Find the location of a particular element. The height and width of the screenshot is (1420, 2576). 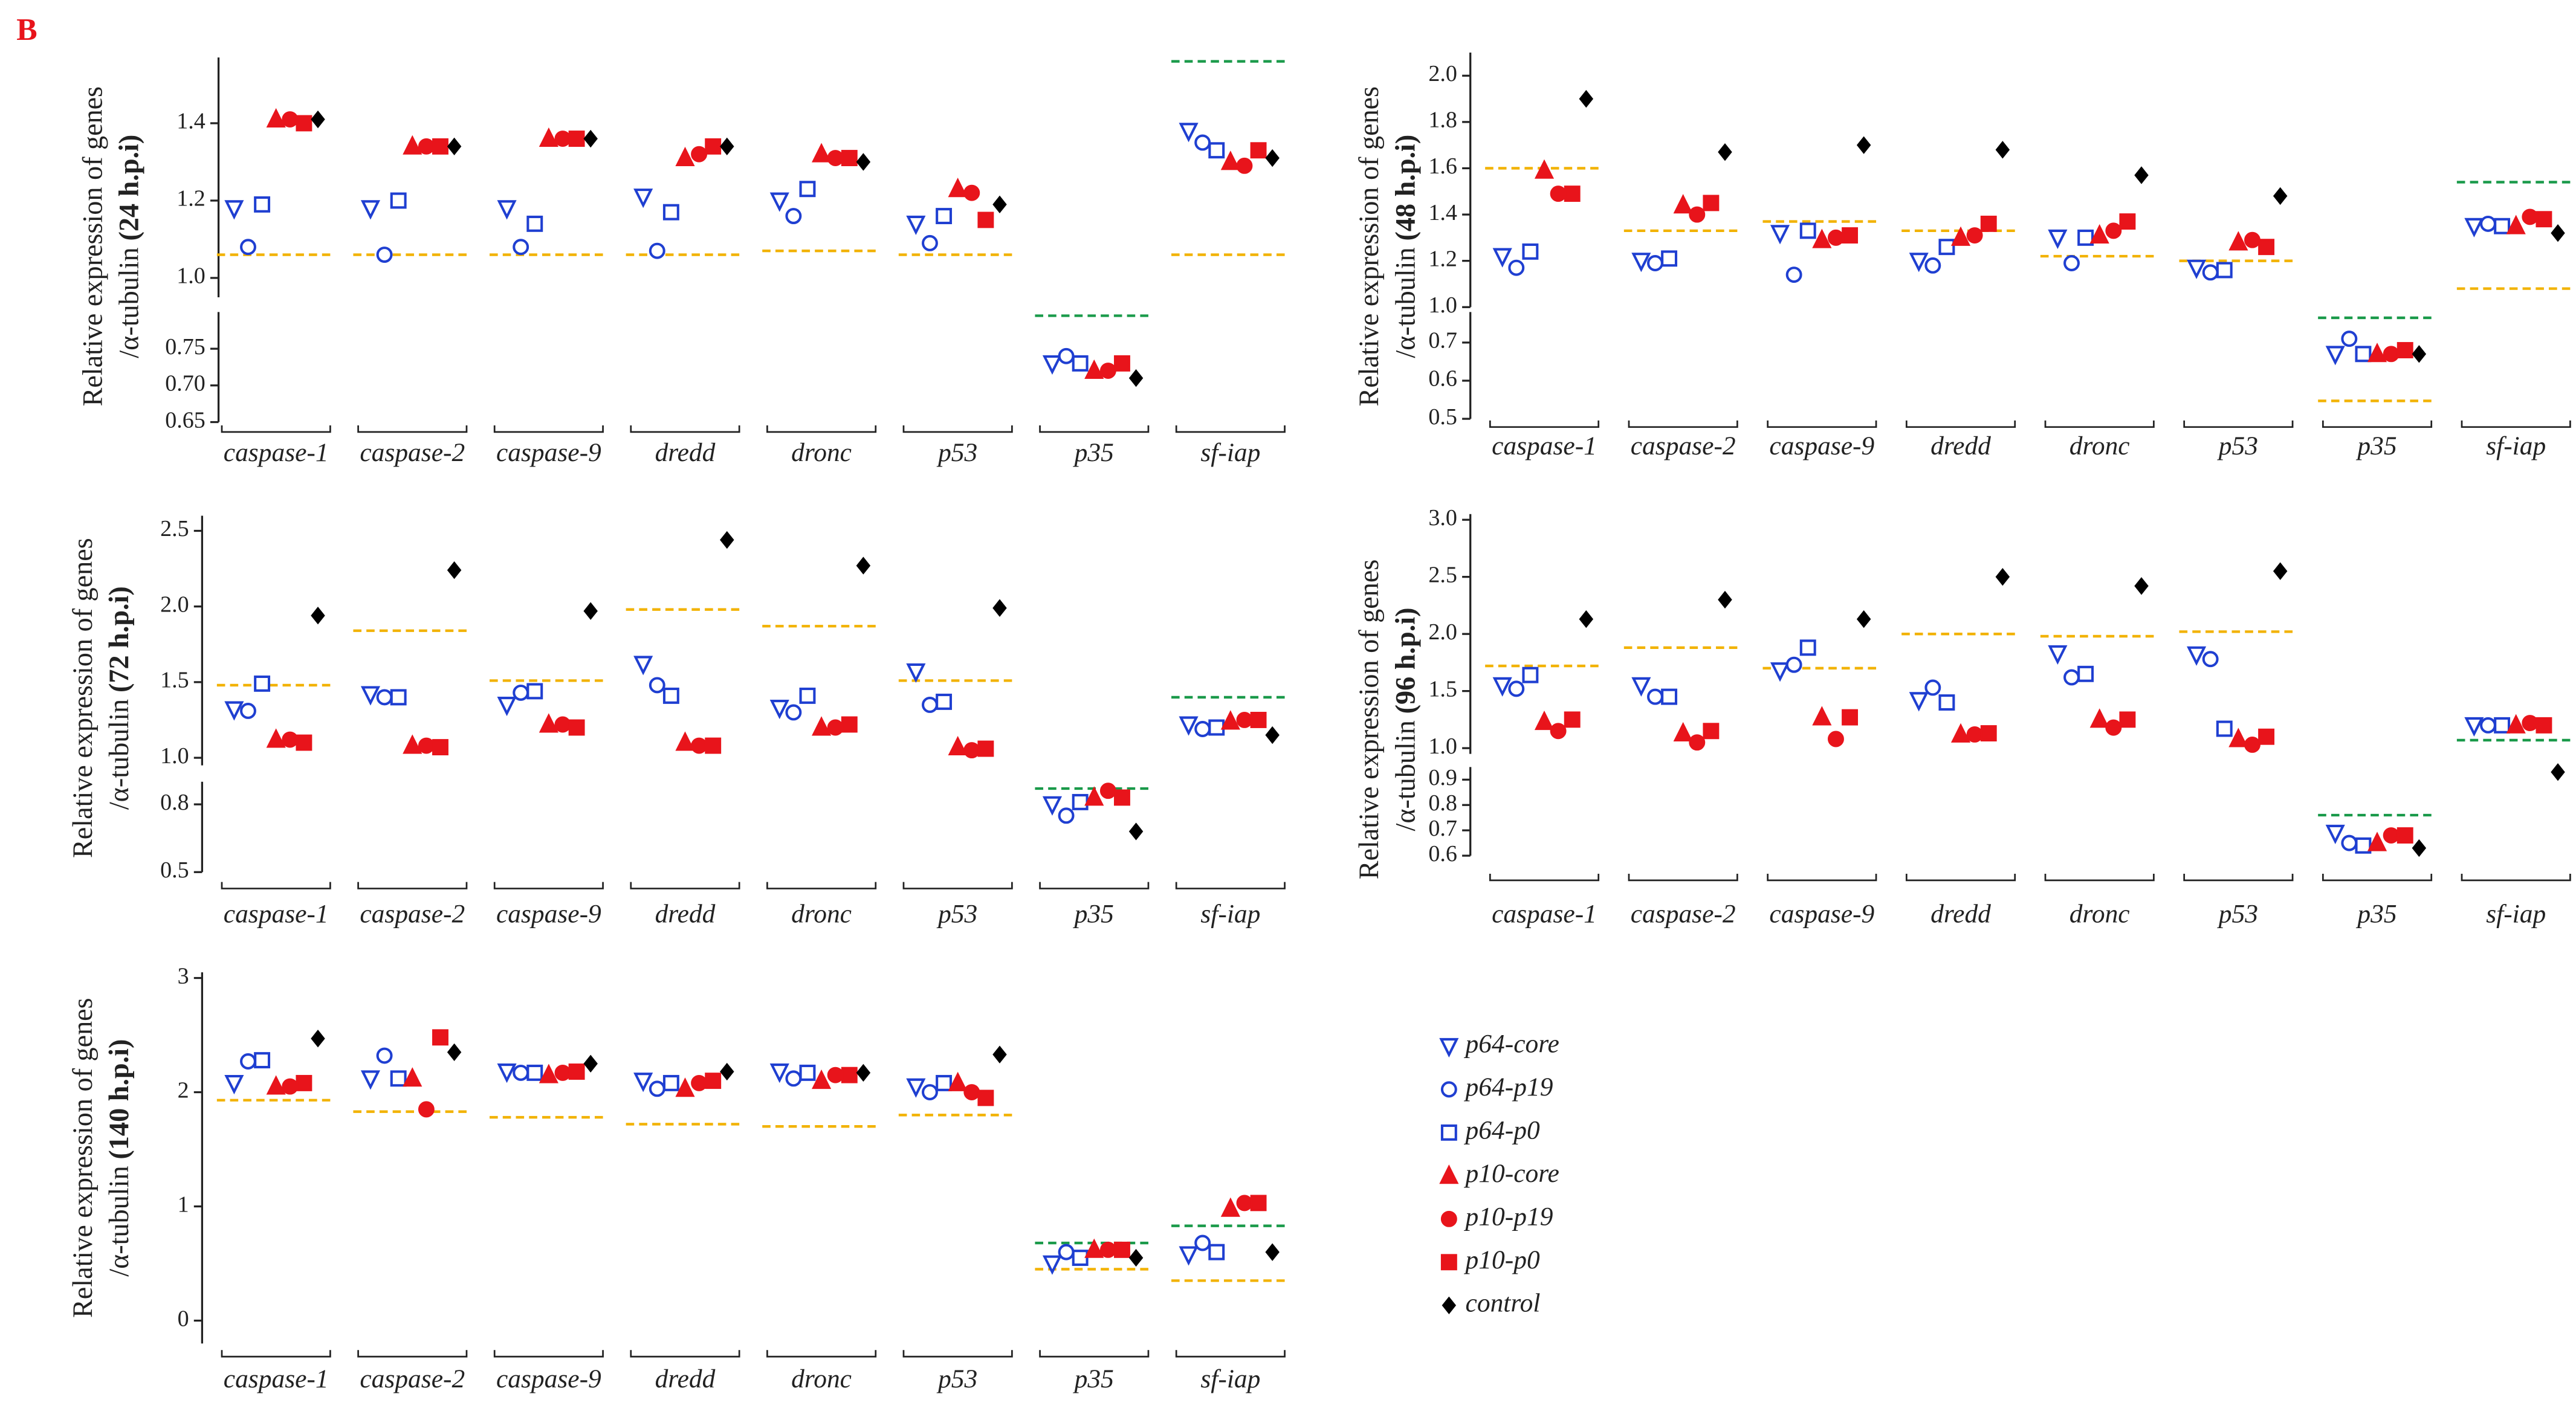

y-axis-label: /α-tubulin (140 h.p.i) is located at coordinates (118, 1158).